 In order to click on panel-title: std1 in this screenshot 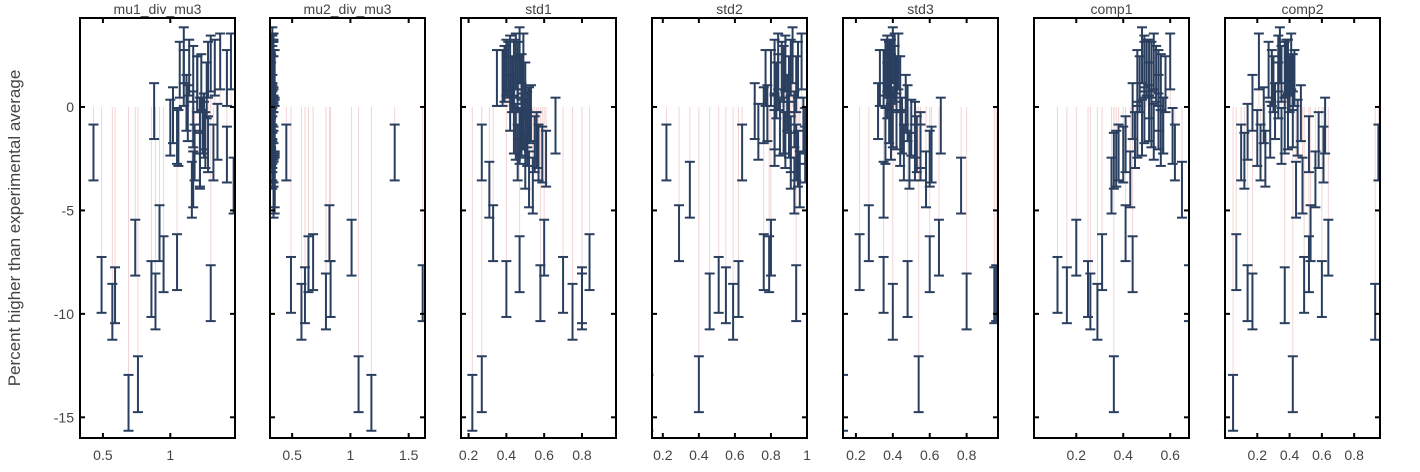, I will do `click(538, 9)`.